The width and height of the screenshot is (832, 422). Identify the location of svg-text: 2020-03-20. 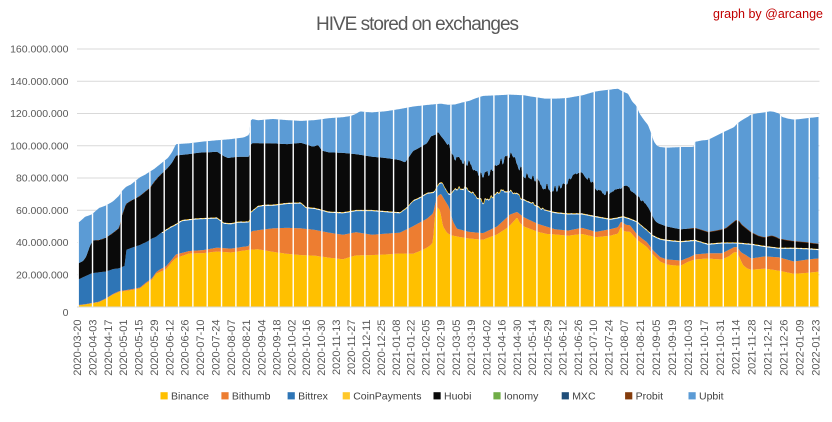
(78, 348).